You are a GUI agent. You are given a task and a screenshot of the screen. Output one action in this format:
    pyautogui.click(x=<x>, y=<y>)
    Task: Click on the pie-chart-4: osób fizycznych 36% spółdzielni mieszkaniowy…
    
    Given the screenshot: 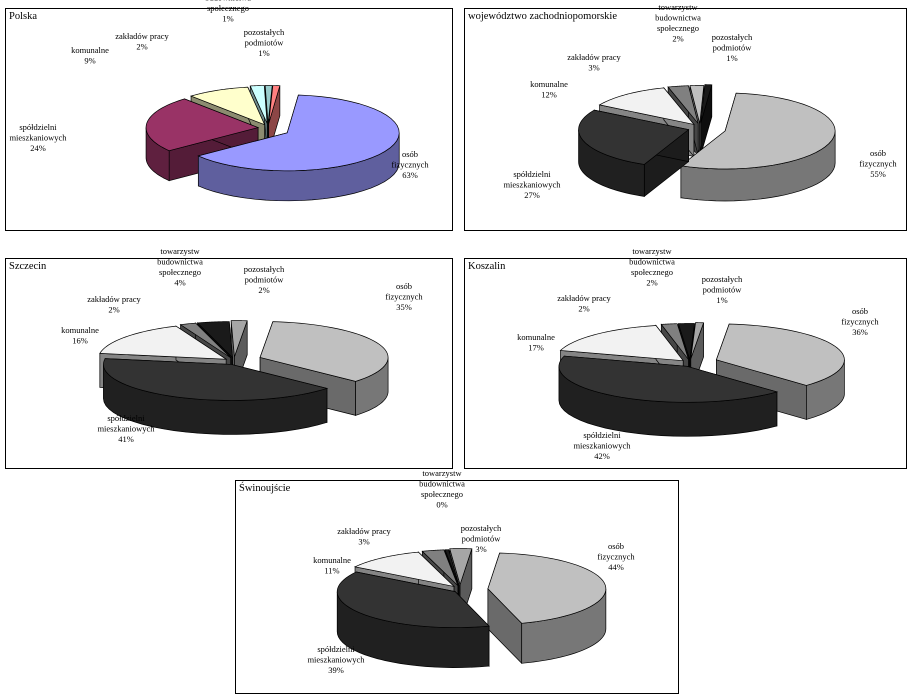 What is the action you would take?
    pyautogui.click(x=698, y=353)
    